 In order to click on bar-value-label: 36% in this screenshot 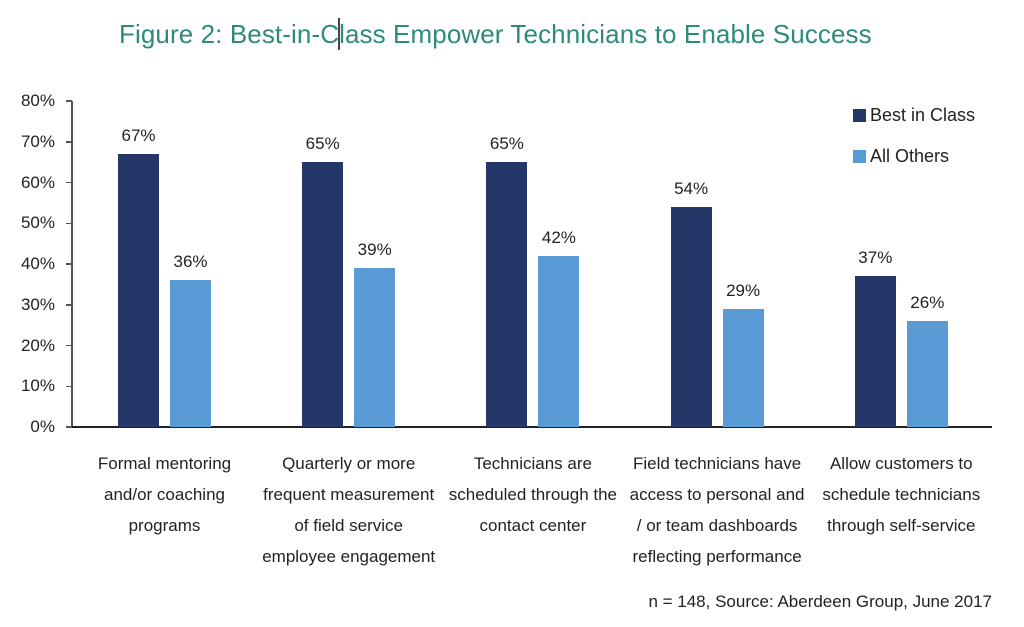, I will do `click(190, 262)`.